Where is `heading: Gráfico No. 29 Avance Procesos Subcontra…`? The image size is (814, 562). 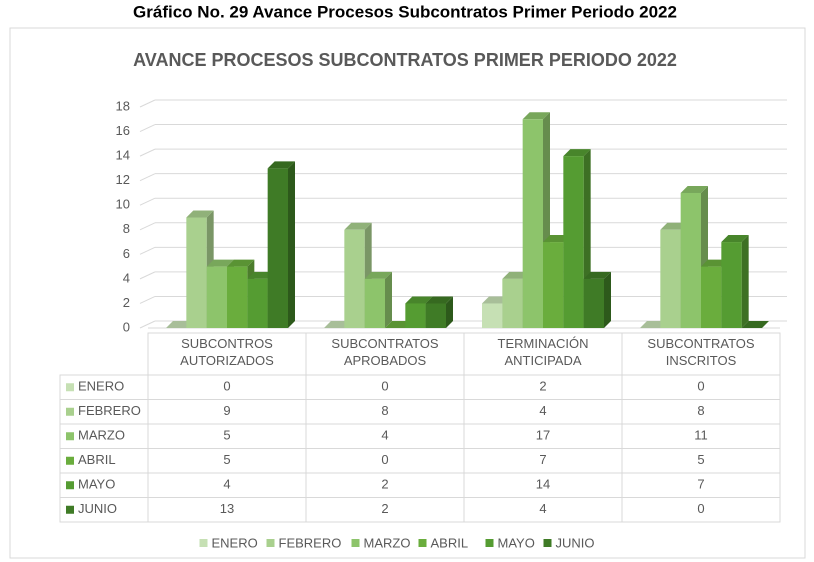
heading: Gráfico No. 29 Avance Procesos Subcontra… is located at coordinates (405, 11).